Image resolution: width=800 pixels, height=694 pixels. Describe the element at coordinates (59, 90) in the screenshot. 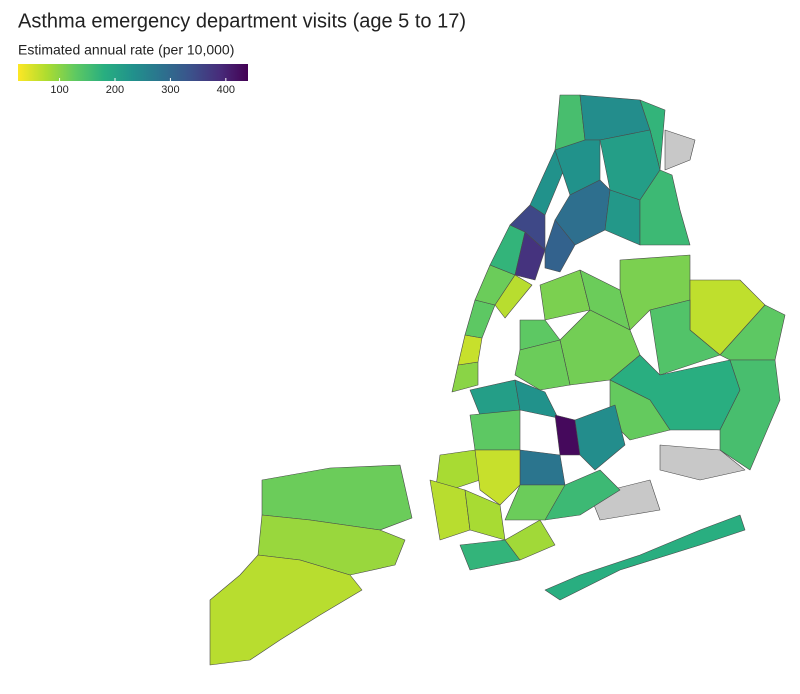

I see `colorbar-tick-label: 100` at that location.